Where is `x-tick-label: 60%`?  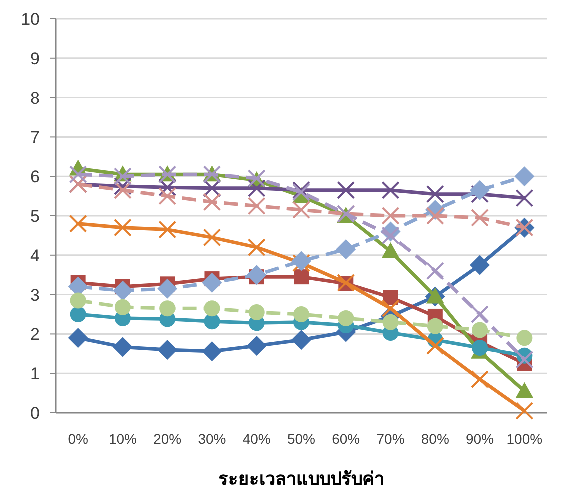 x-tick-label: 60% is located at coordinates (346, 439).